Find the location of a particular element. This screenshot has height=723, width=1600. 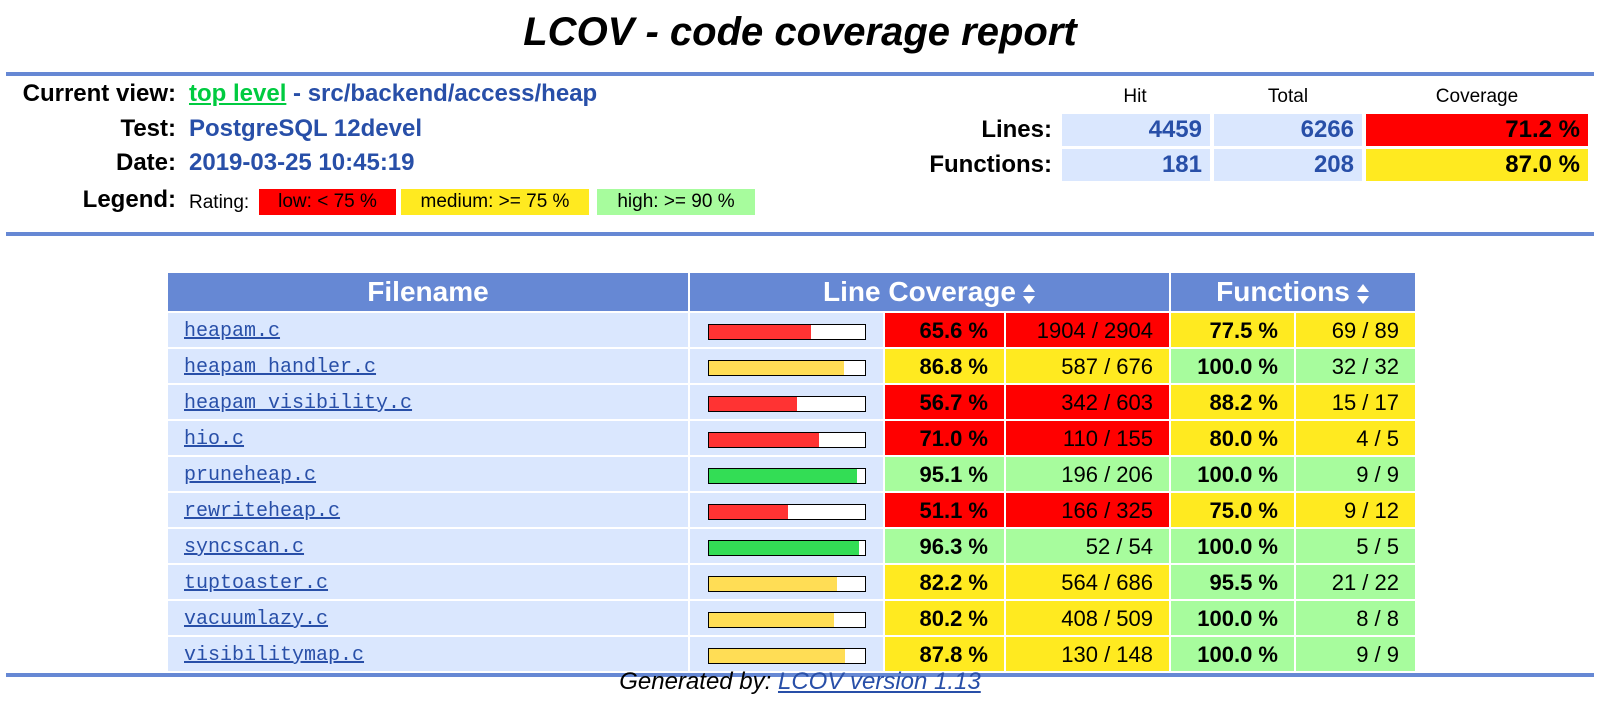

function-coverage-count: 32 / 32 is located at coordinates (1355, 366).